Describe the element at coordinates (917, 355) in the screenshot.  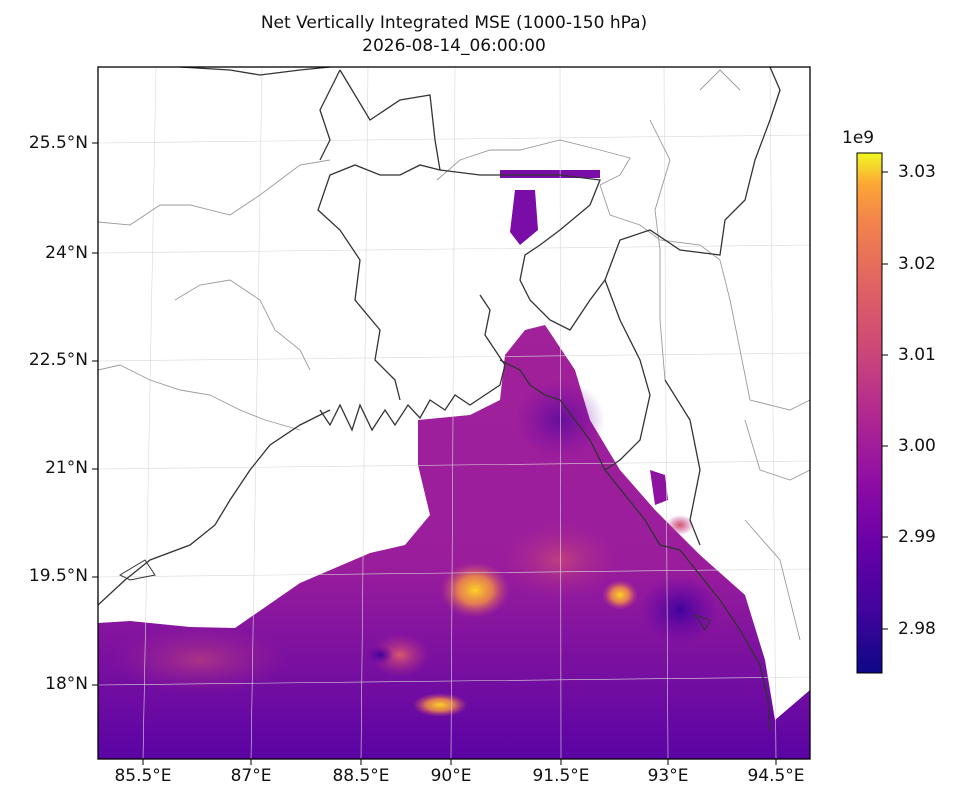
I see `colorbar-tick-label: 3.01` at that location.